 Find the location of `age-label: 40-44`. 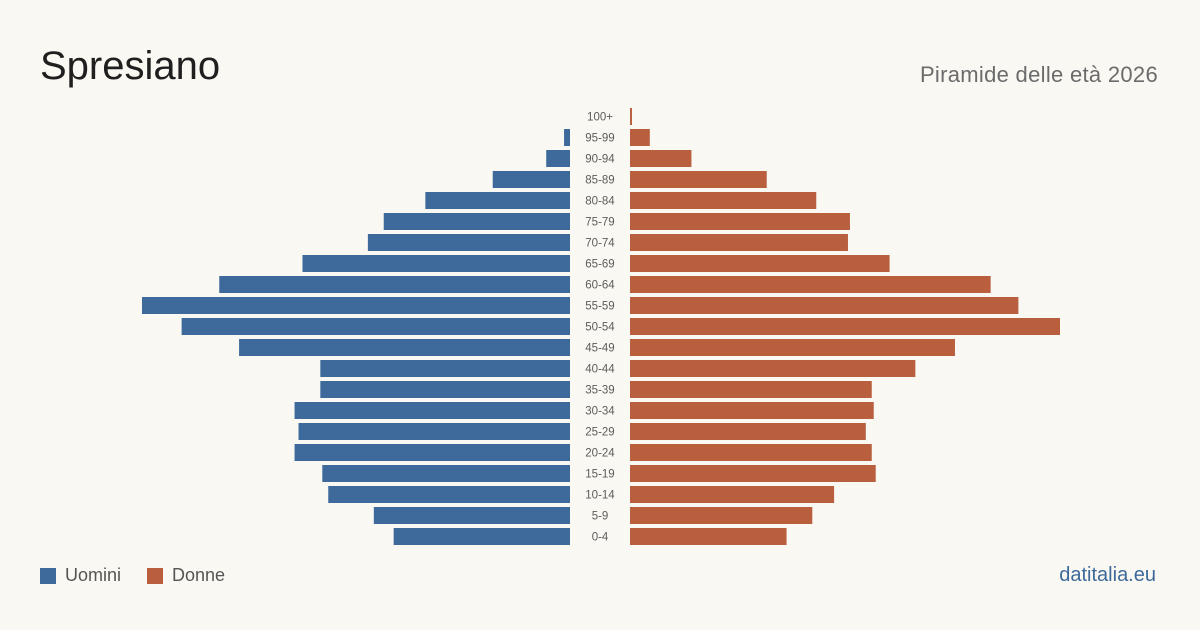

age-label: 40-44 is located at coordinates (600, 370).